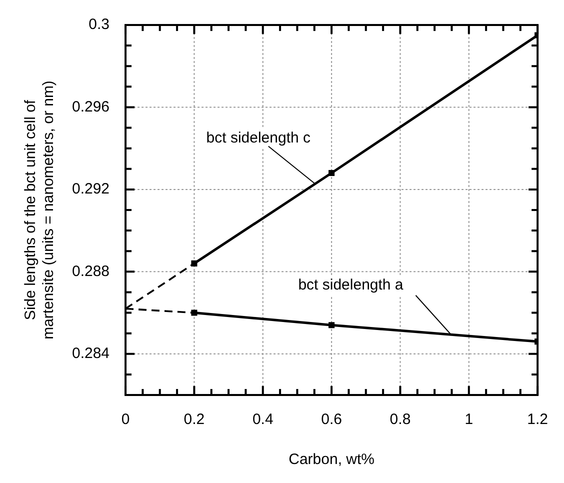  What do you see at coordinates (351, 285) in the screenshot?
I see `annotation: bct sidelength a` at bounding box center [351, 285].